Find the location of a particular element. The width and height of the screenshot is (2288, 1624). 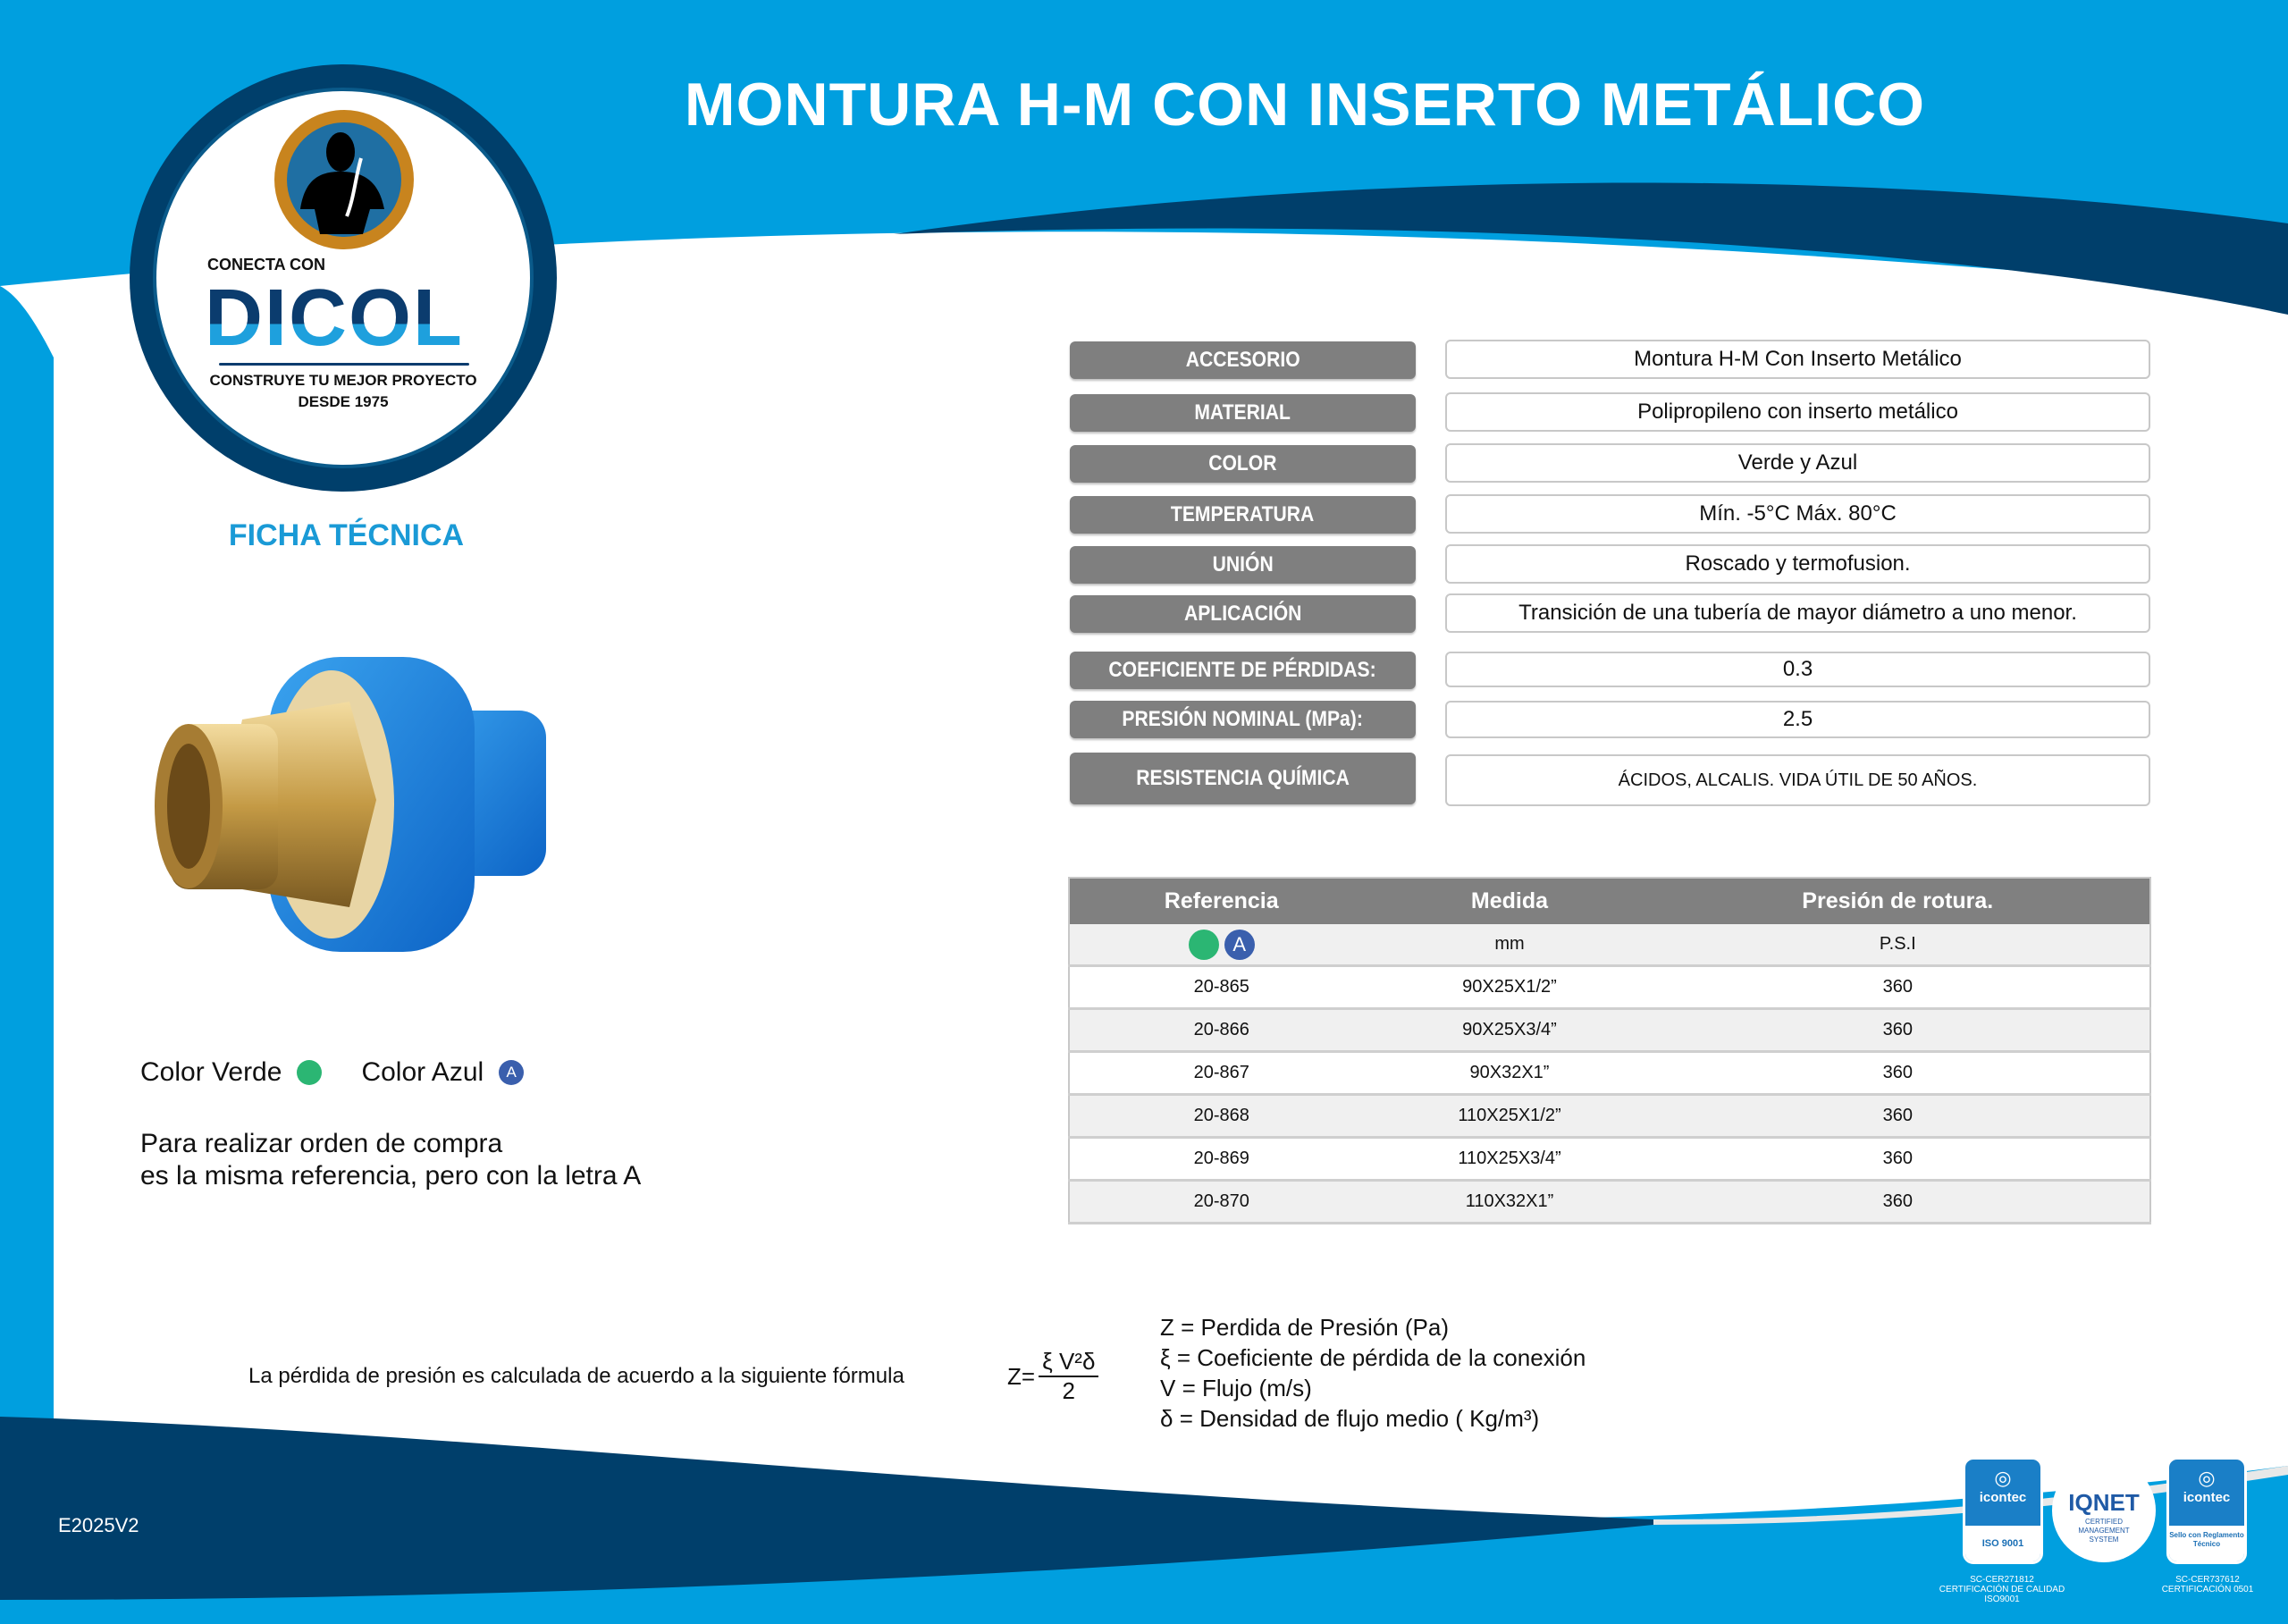

spec-label-temperatura: TEMPERATURA is located at coordinates (1243, 515).